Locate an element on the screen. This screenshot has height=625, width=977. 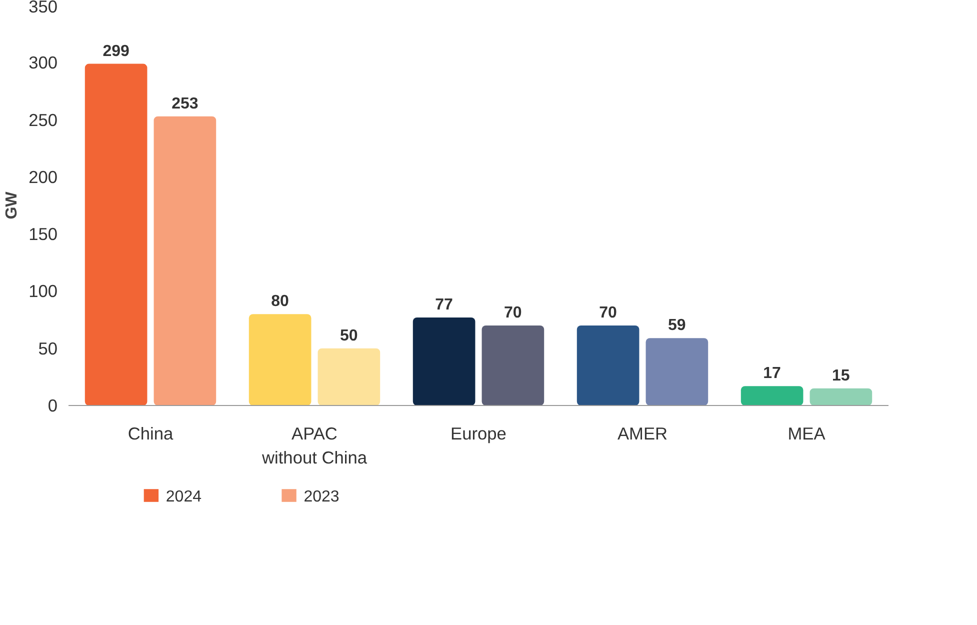
legend-label: 2024 is located at coordinates (184, 497).